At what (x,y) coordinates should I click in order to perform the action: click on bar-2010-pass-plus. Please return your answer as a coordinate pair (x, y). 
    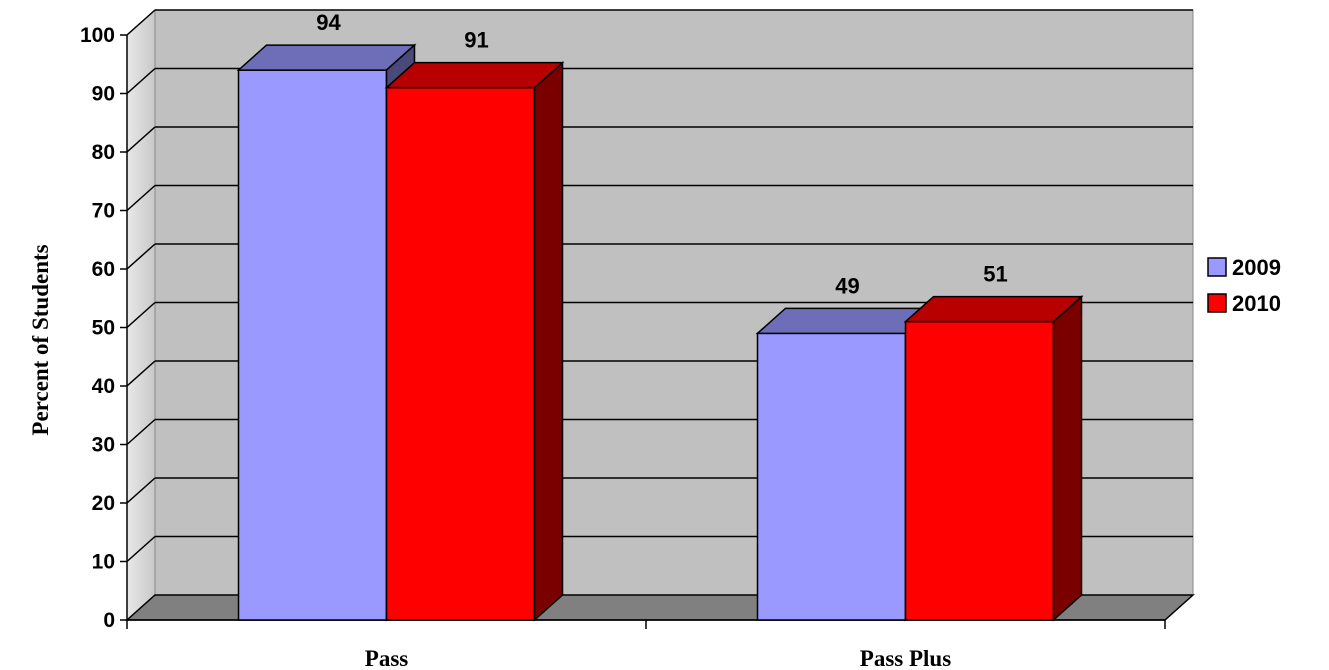
    Looking at the image, I should click on (994, 458).